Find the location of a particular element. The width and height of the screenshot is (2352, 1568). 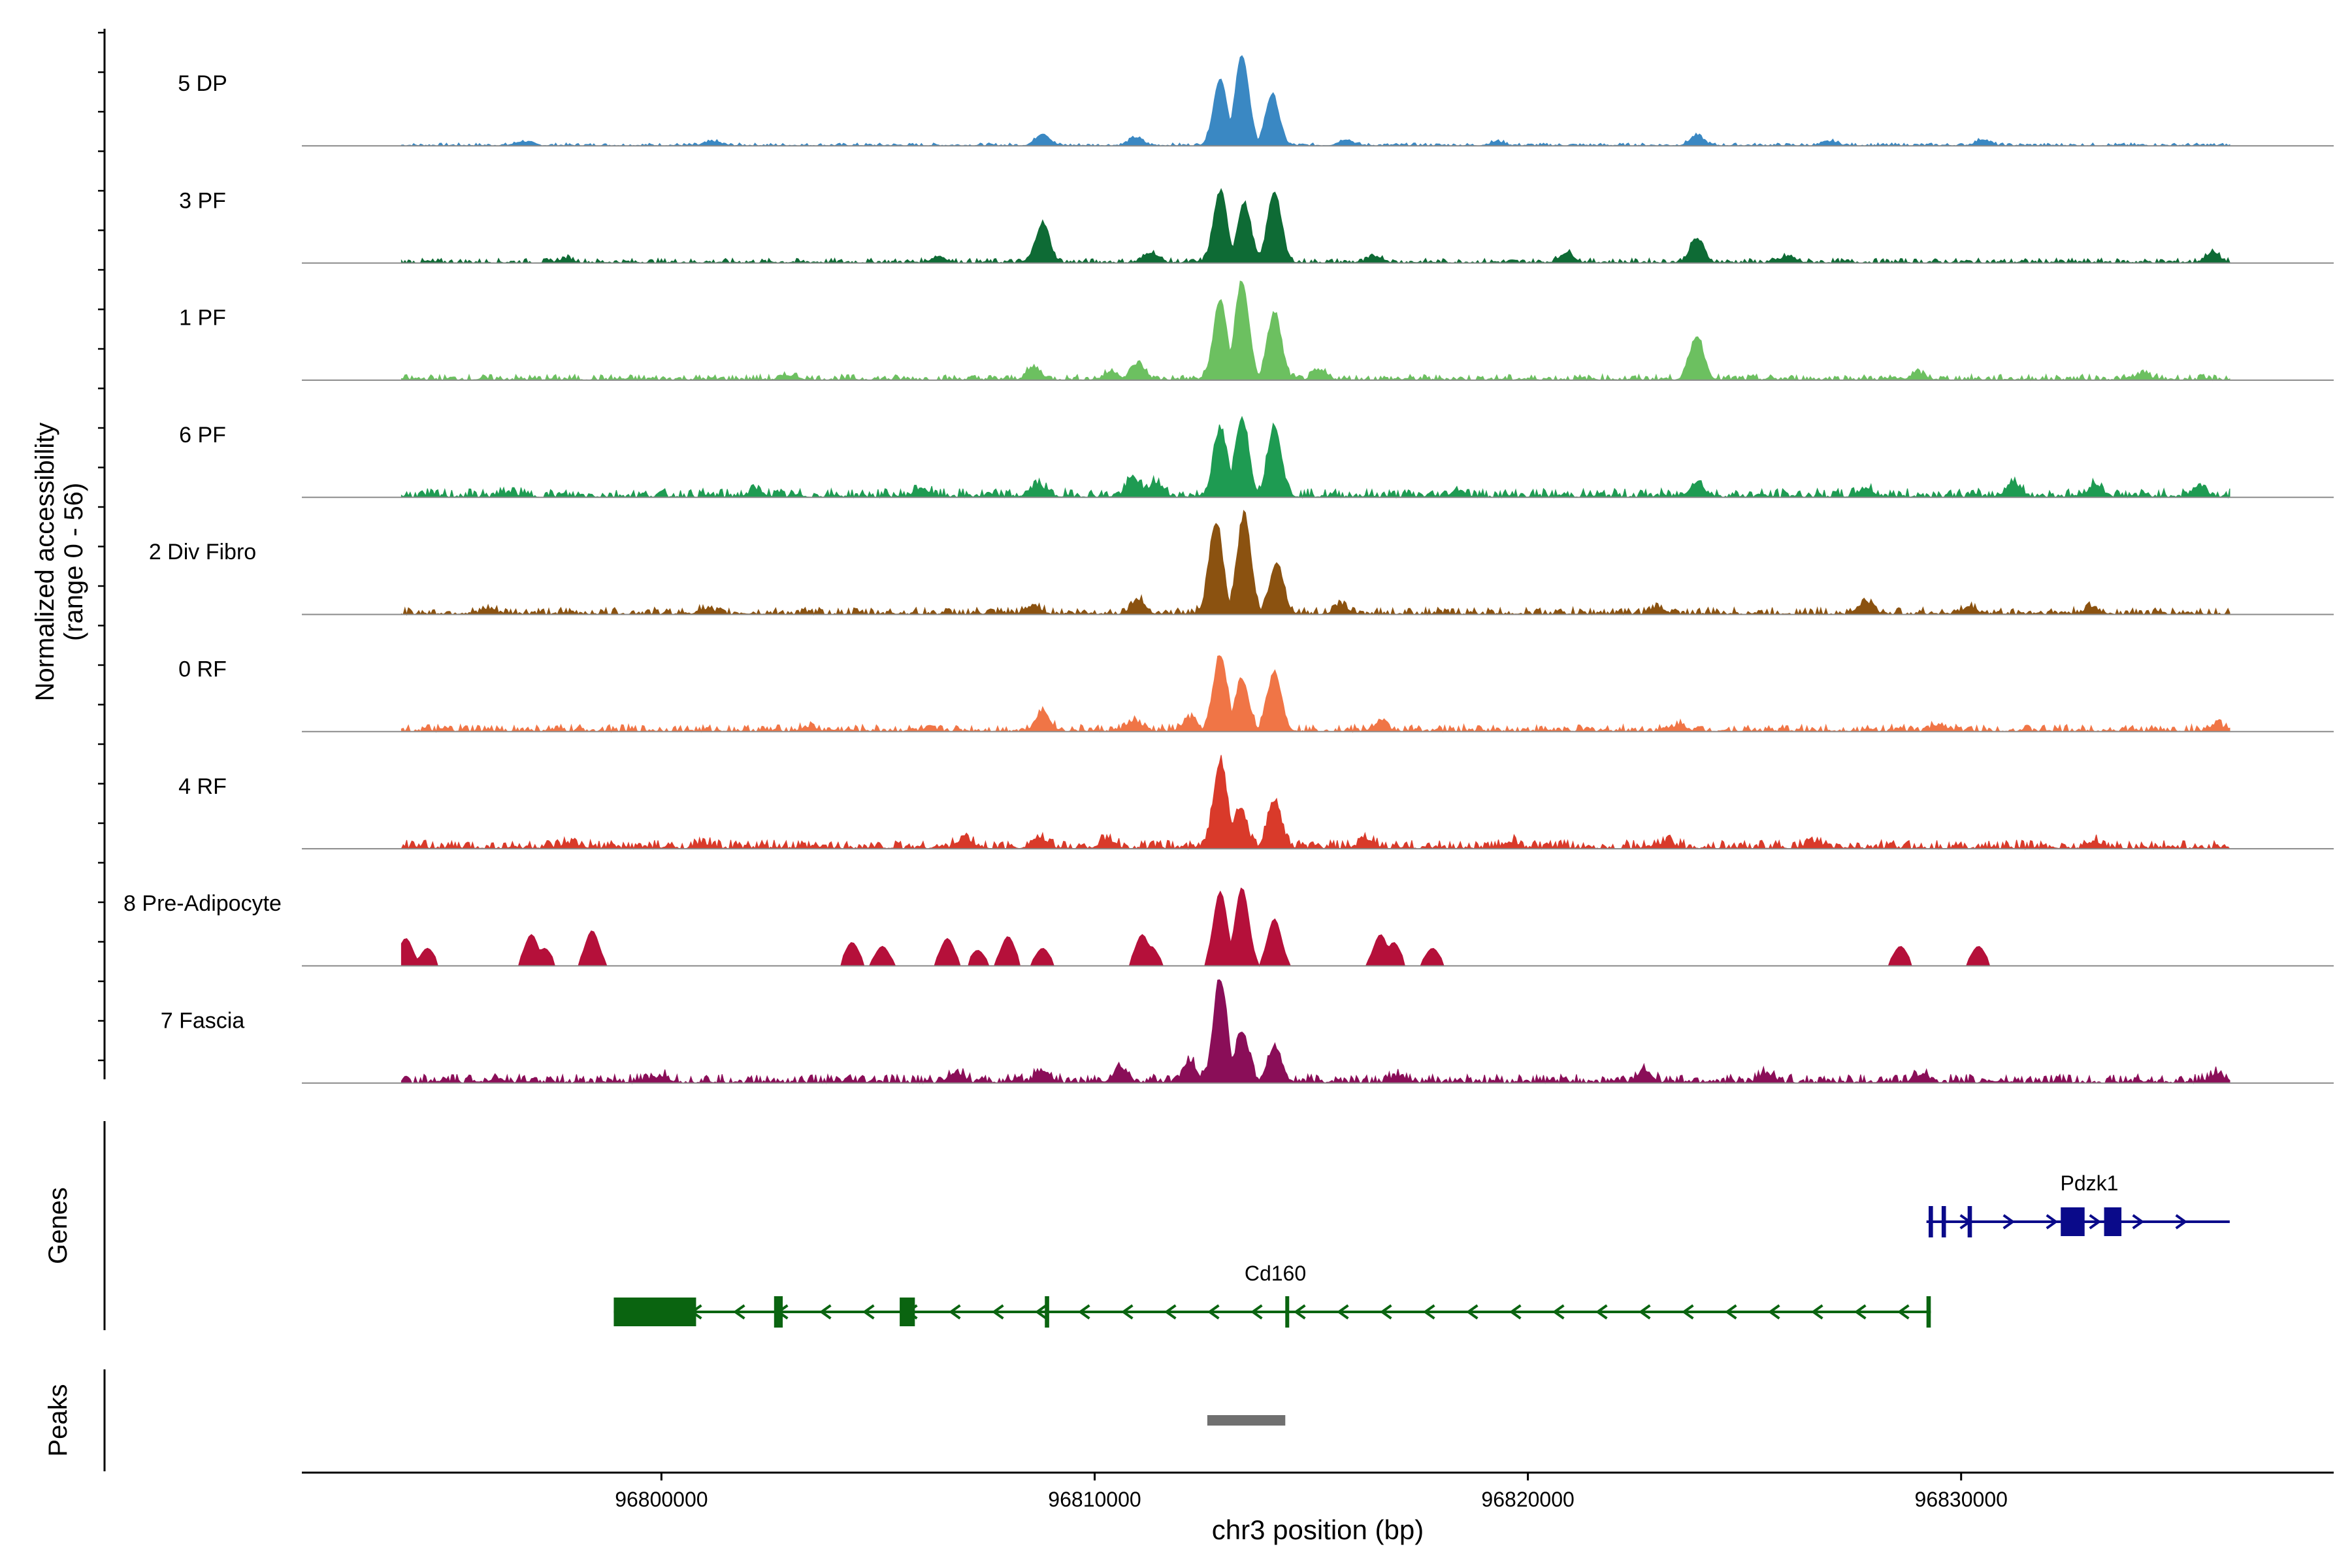

track-0-rf: 0 RF is located at coordinates (1256, 694).